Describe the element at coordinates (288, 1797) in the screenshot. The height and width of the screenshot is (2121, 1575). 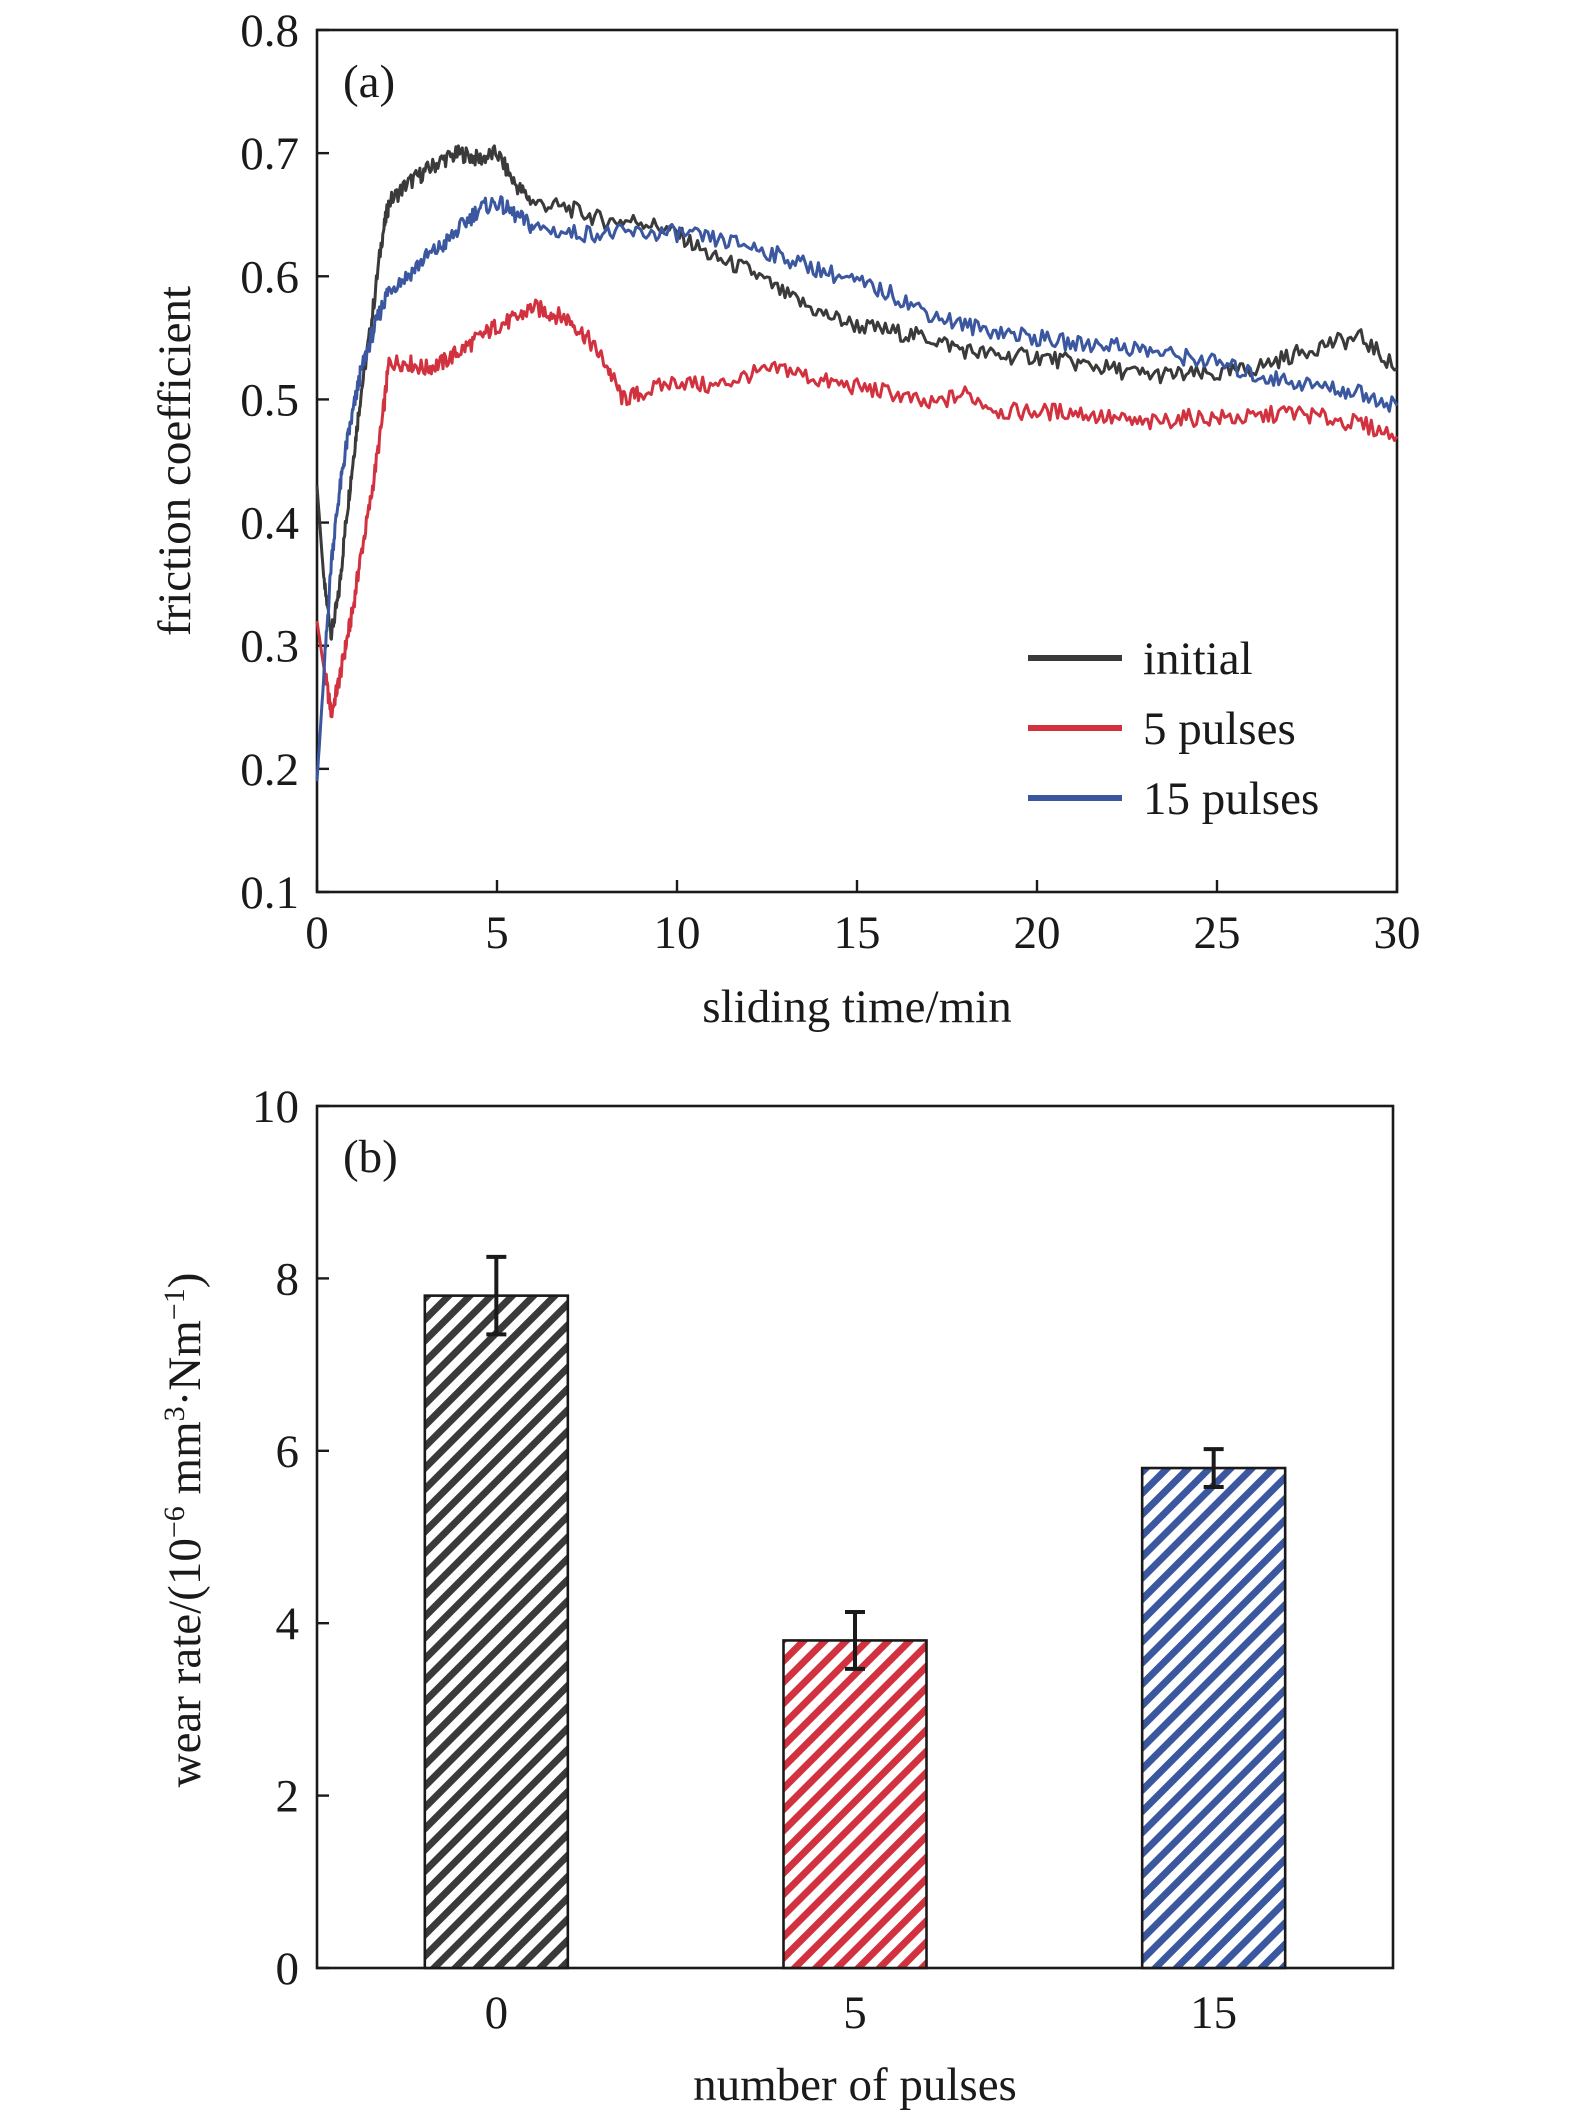
I see `wear-y-tick-label: 2` at that location.